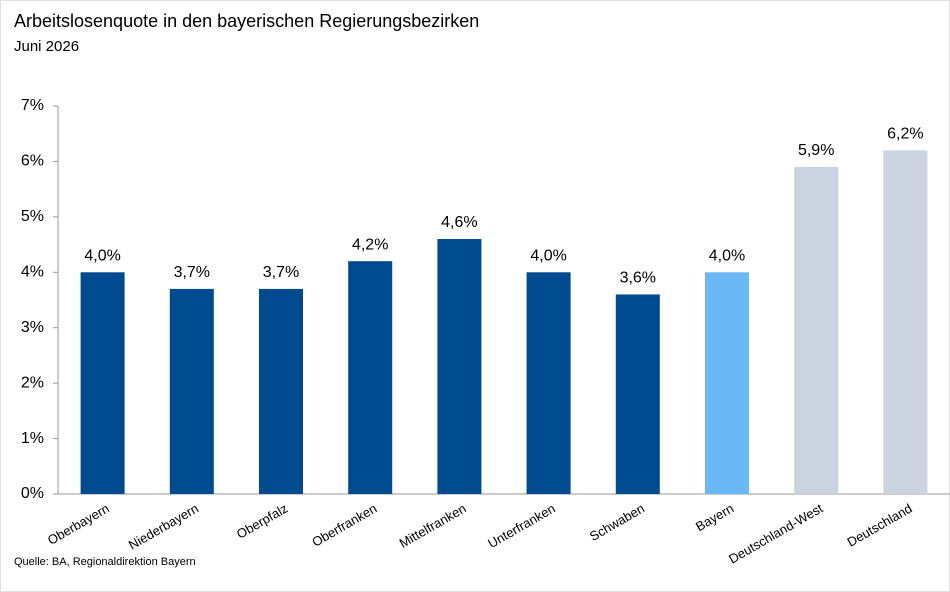 The height and width of the screenshot is (592, 950). What do you see at coordinates (46, 46) in the screenshot?
I see `chart-subtitle: Juni 2026` at bounding box center [46, 46].